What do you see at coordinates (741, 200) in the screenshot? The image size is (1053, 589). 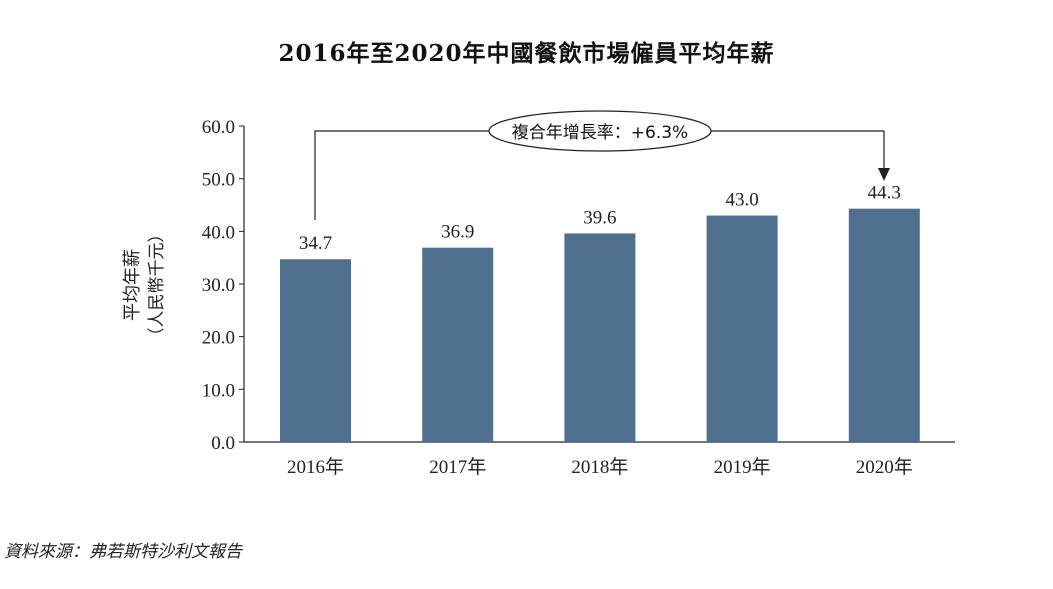 I see `data-label: 43.0` at bounding box center [741, 200].